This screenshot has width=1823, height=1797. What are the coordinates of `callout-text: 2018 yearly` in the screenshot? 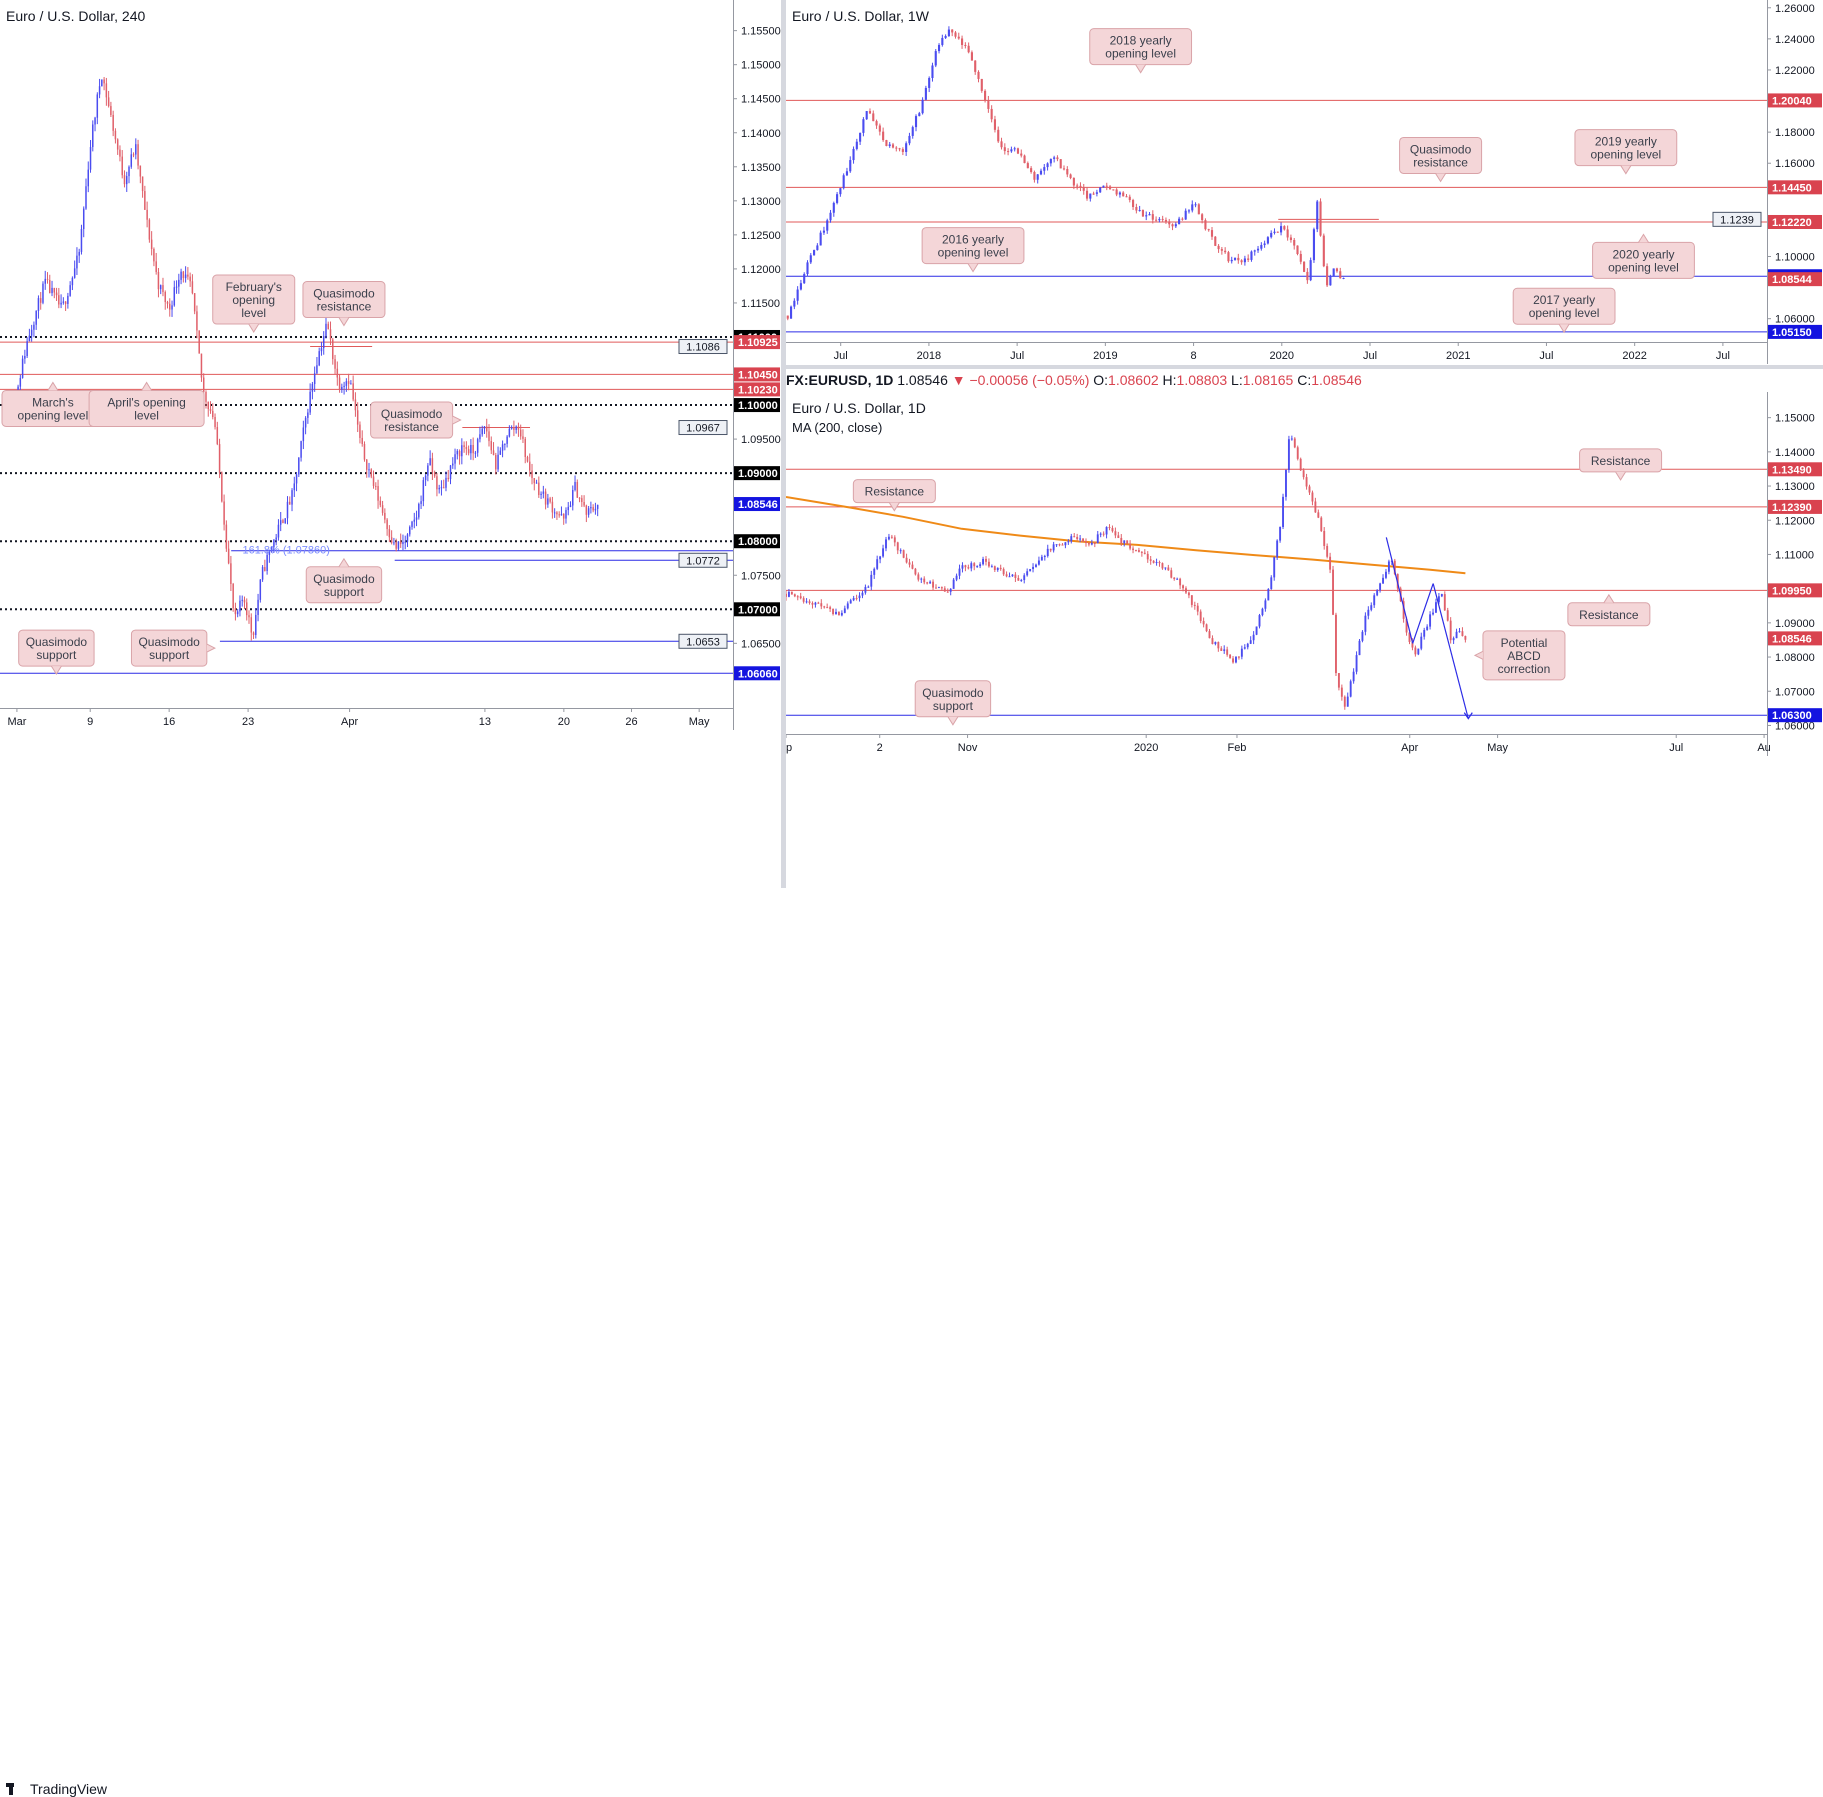 It's located at (1141, 41).